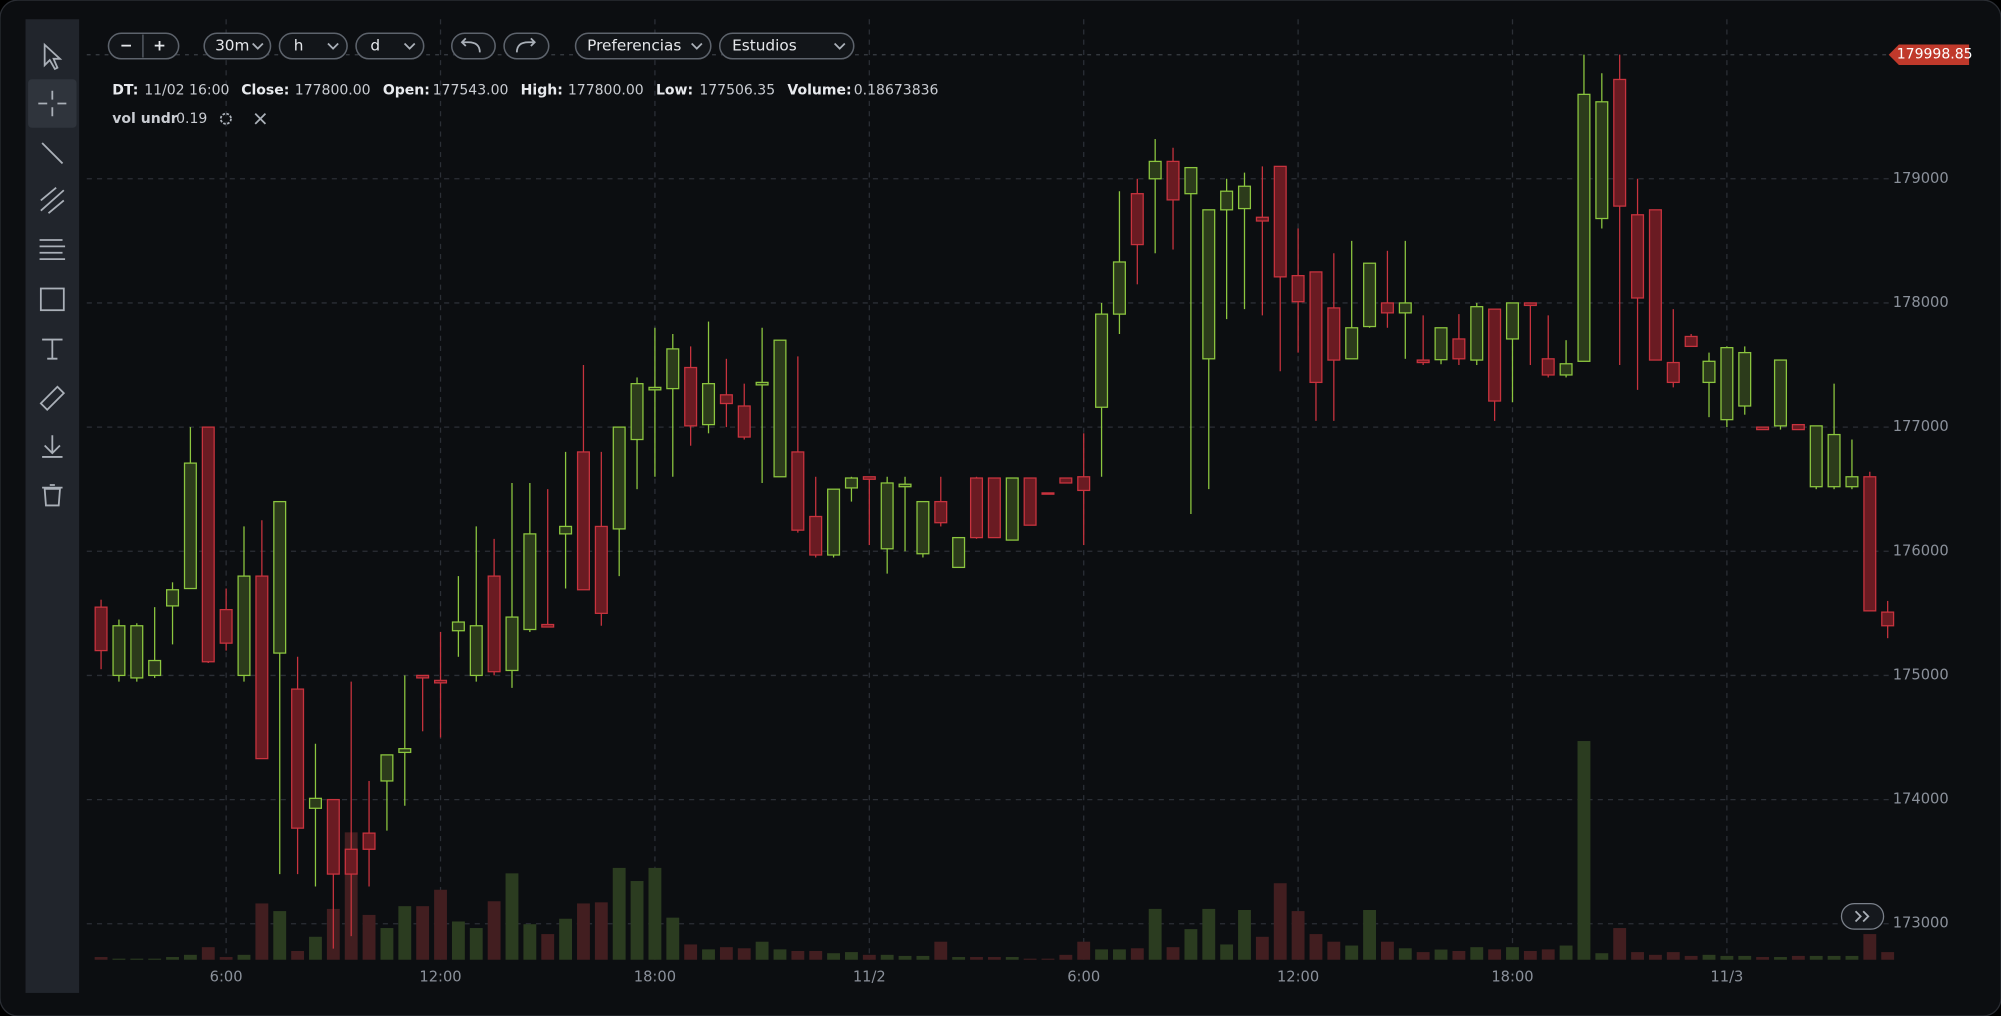 This screenshot has width=2001, height=1016. I want to click on text-tool, so click(52, 349).